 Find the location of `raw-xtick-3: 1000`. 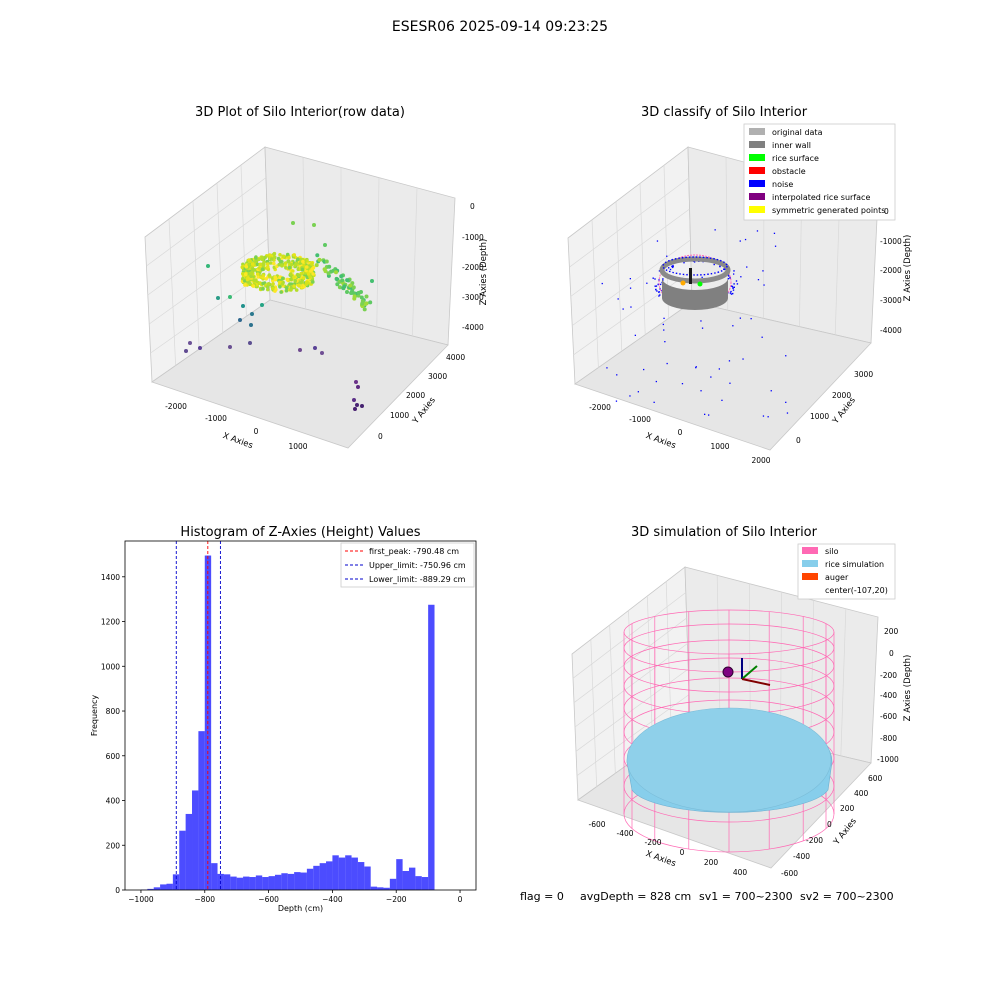

raw-xtick-3: 1000 is located at coordinates (297, 446).